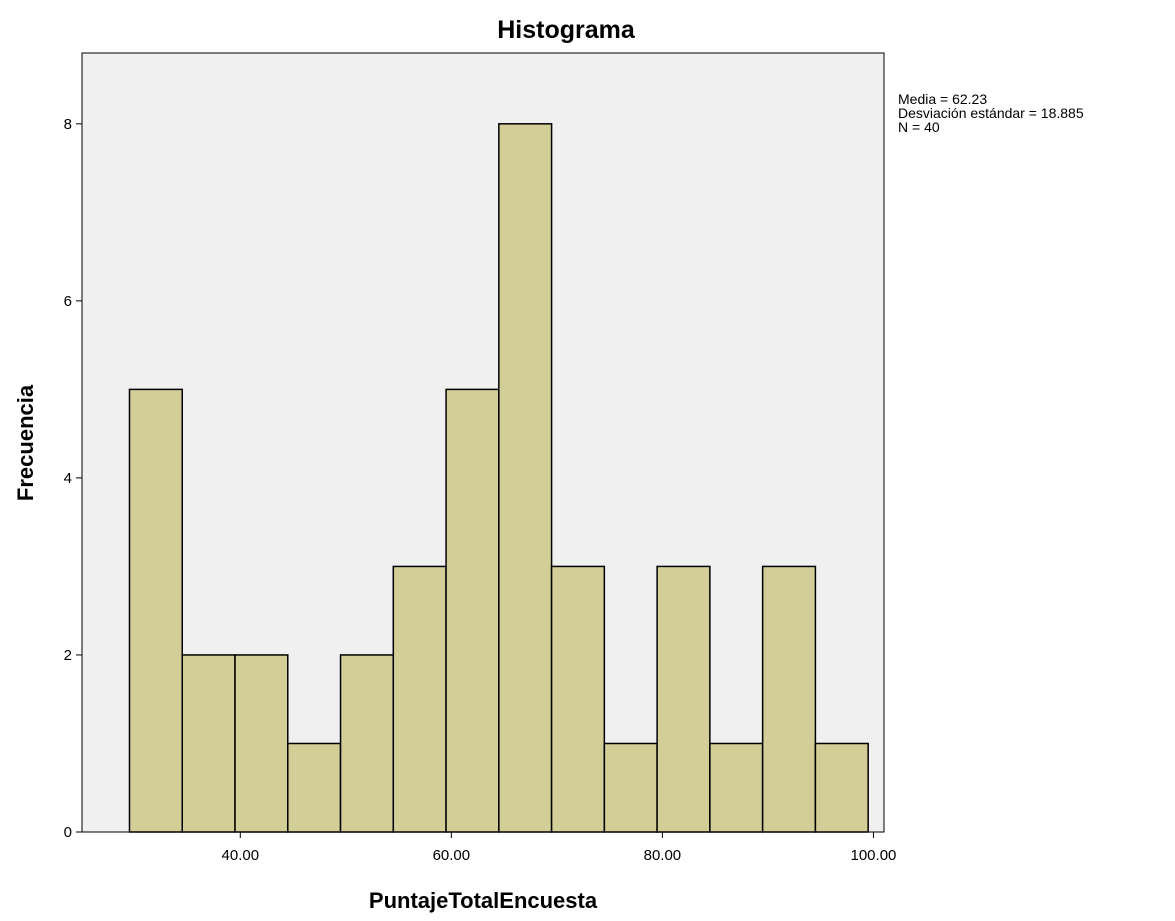  What do you see at coordinates (566, 30) in the screenshot?
I see `chart-title: Histograma` at bounding box center [566, 30].